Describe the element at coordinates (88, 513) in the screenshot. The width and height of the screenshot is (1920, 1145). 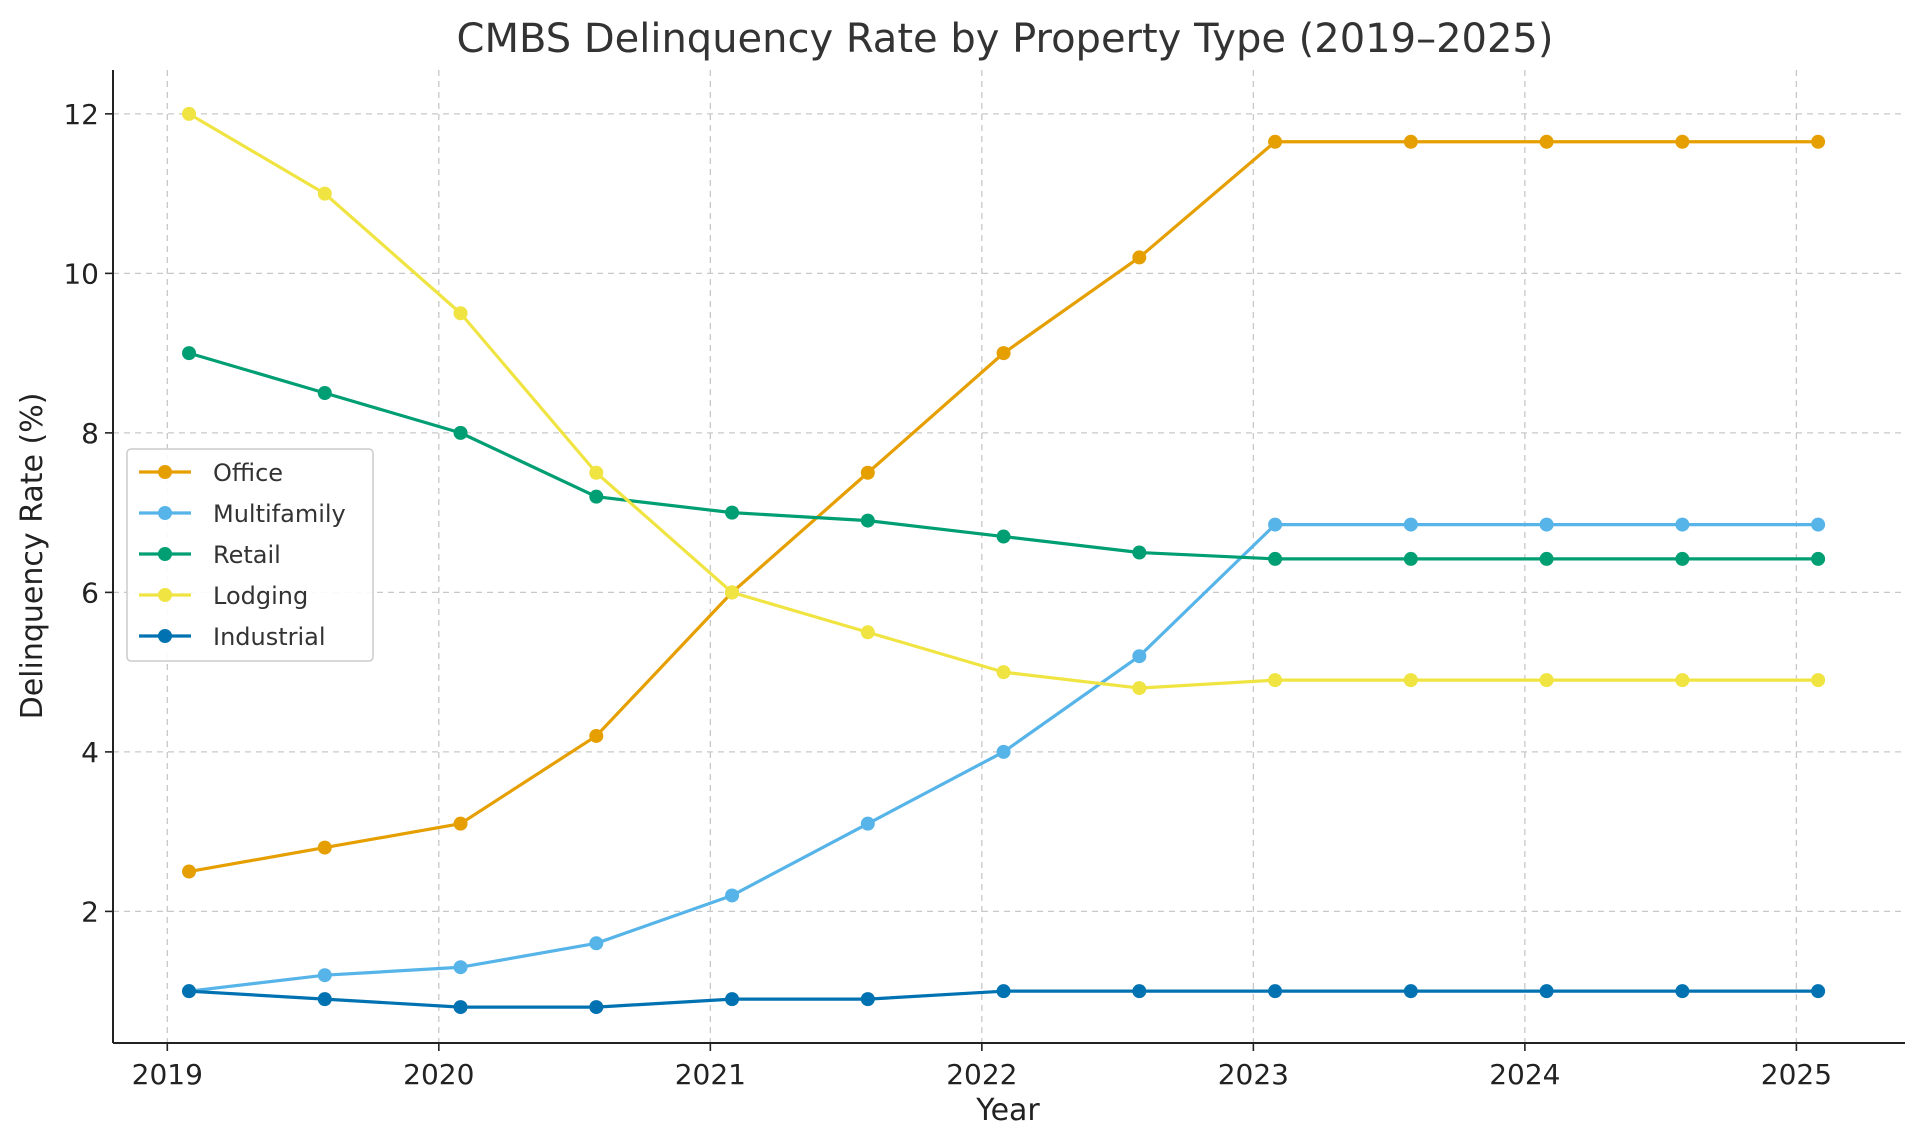
I see `y-ticks: 2 4 6 8 10 12` at that location.